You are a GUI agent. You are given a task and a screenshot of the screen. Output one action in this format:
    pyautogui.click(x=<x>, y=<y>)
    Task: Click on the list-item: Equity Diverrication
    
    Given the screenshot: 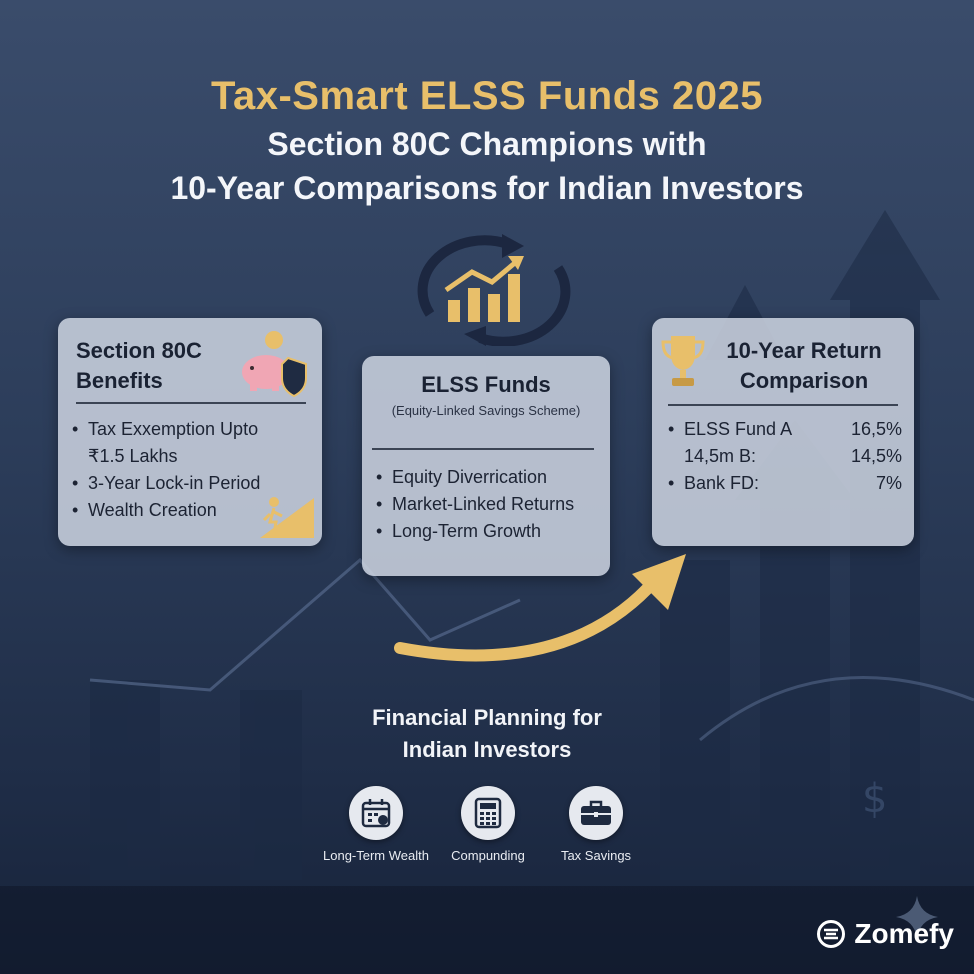 What is the action you would take?
    pyautogui.click(x=491, y=477)
    